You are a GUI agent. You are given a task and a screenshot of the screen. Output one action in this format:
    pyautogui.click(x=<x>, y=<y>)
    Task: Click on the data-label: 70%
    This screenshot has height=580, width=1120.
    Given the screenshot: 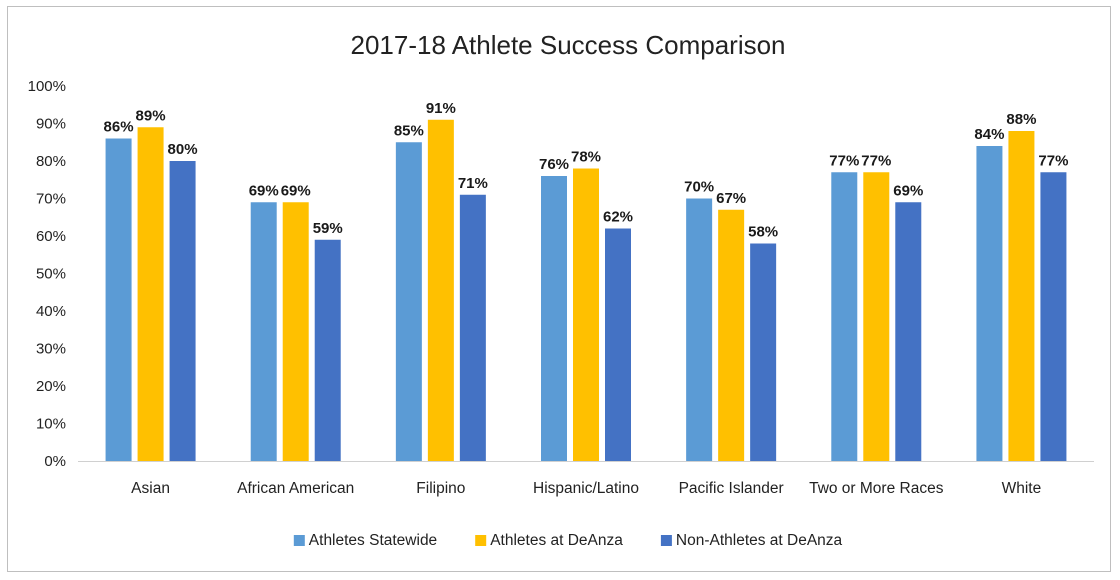 What is the action you would take?
    pyautogui.click(x=699, y=187)
    